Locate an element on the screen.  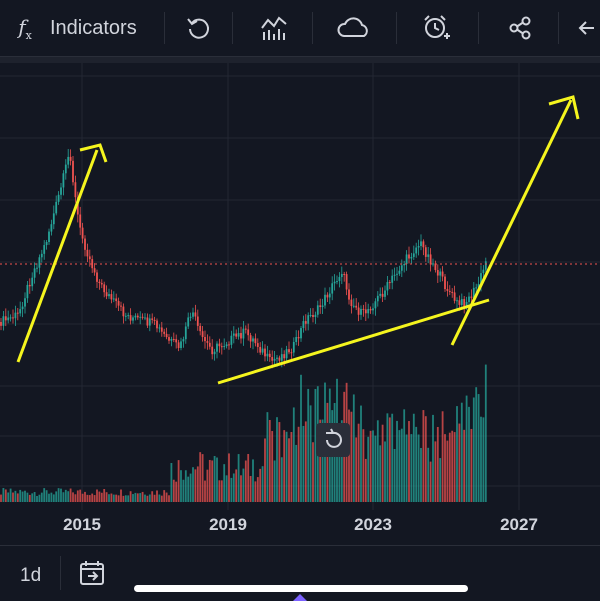
replay-icon is located at coordinates (198, 28).